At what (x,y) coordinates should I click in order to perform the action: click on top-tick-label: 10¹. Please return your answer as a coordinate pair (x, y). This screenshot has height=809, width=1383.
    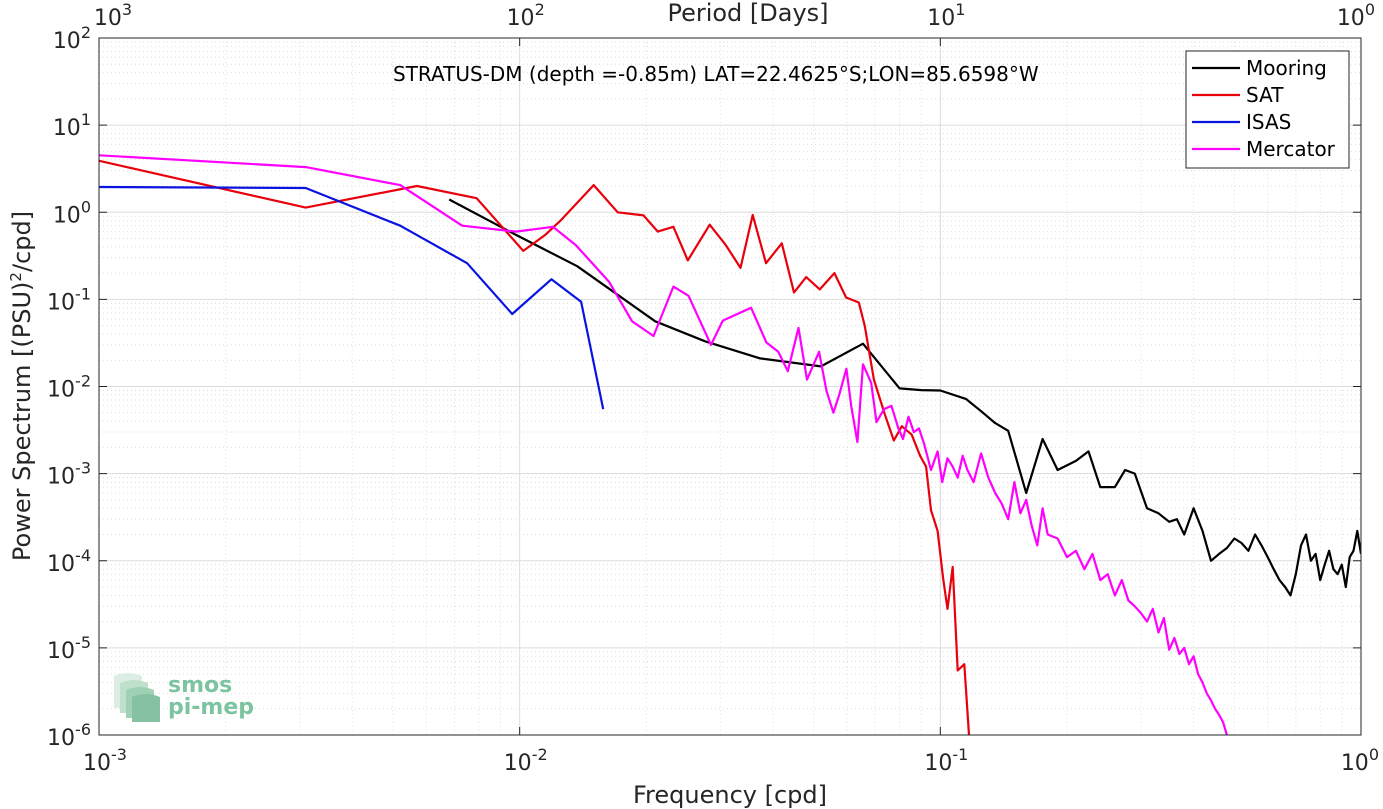
    Looking at the image, I should click on (946, 15).